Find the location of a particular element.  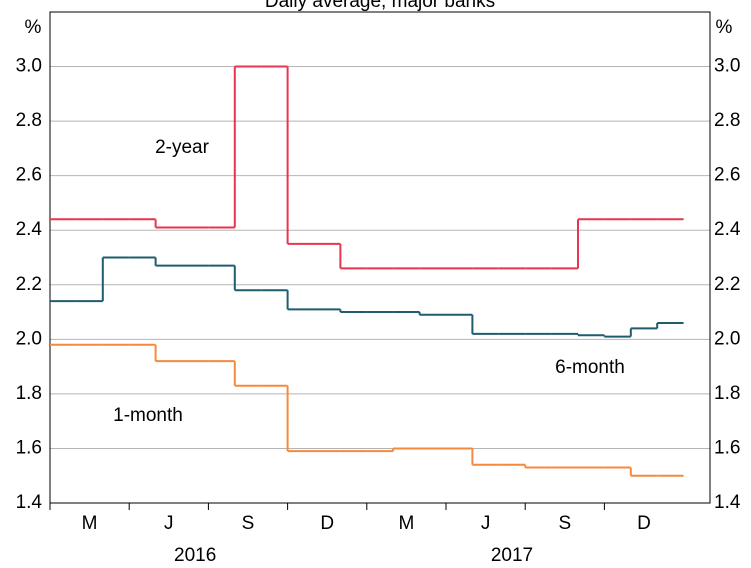

y-tick-label-right: 2.8 is located at coordinates (727, 120).